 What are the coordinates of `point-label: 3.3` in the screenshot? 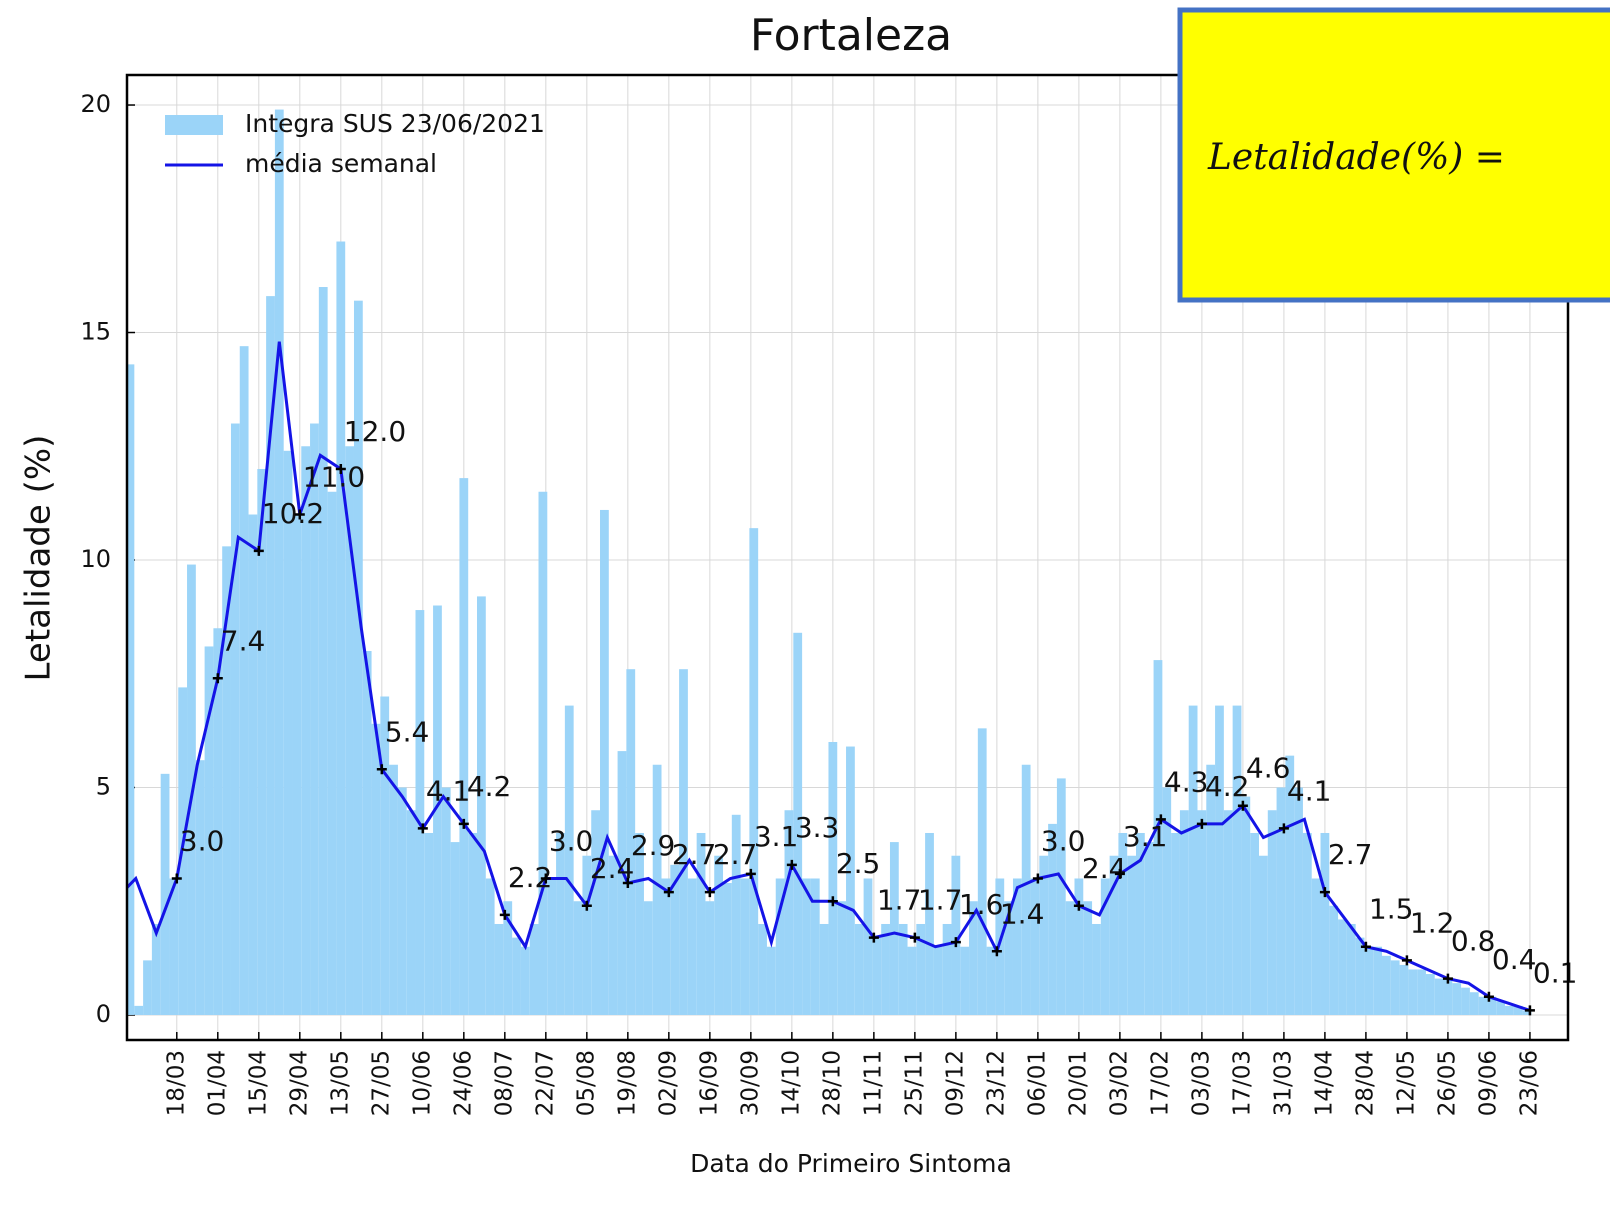 It's located at (817, 827).